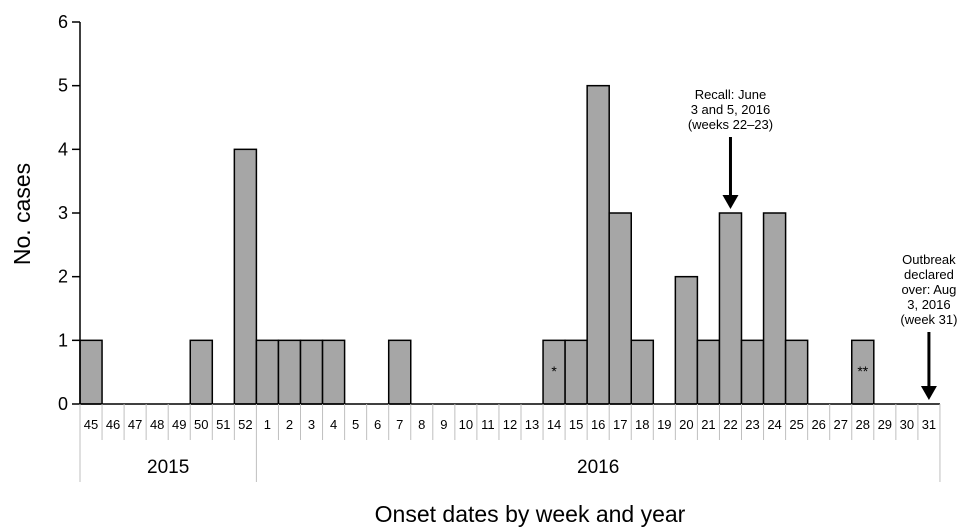  I want to click on year-label-2016: 2016, so click(598, 467).